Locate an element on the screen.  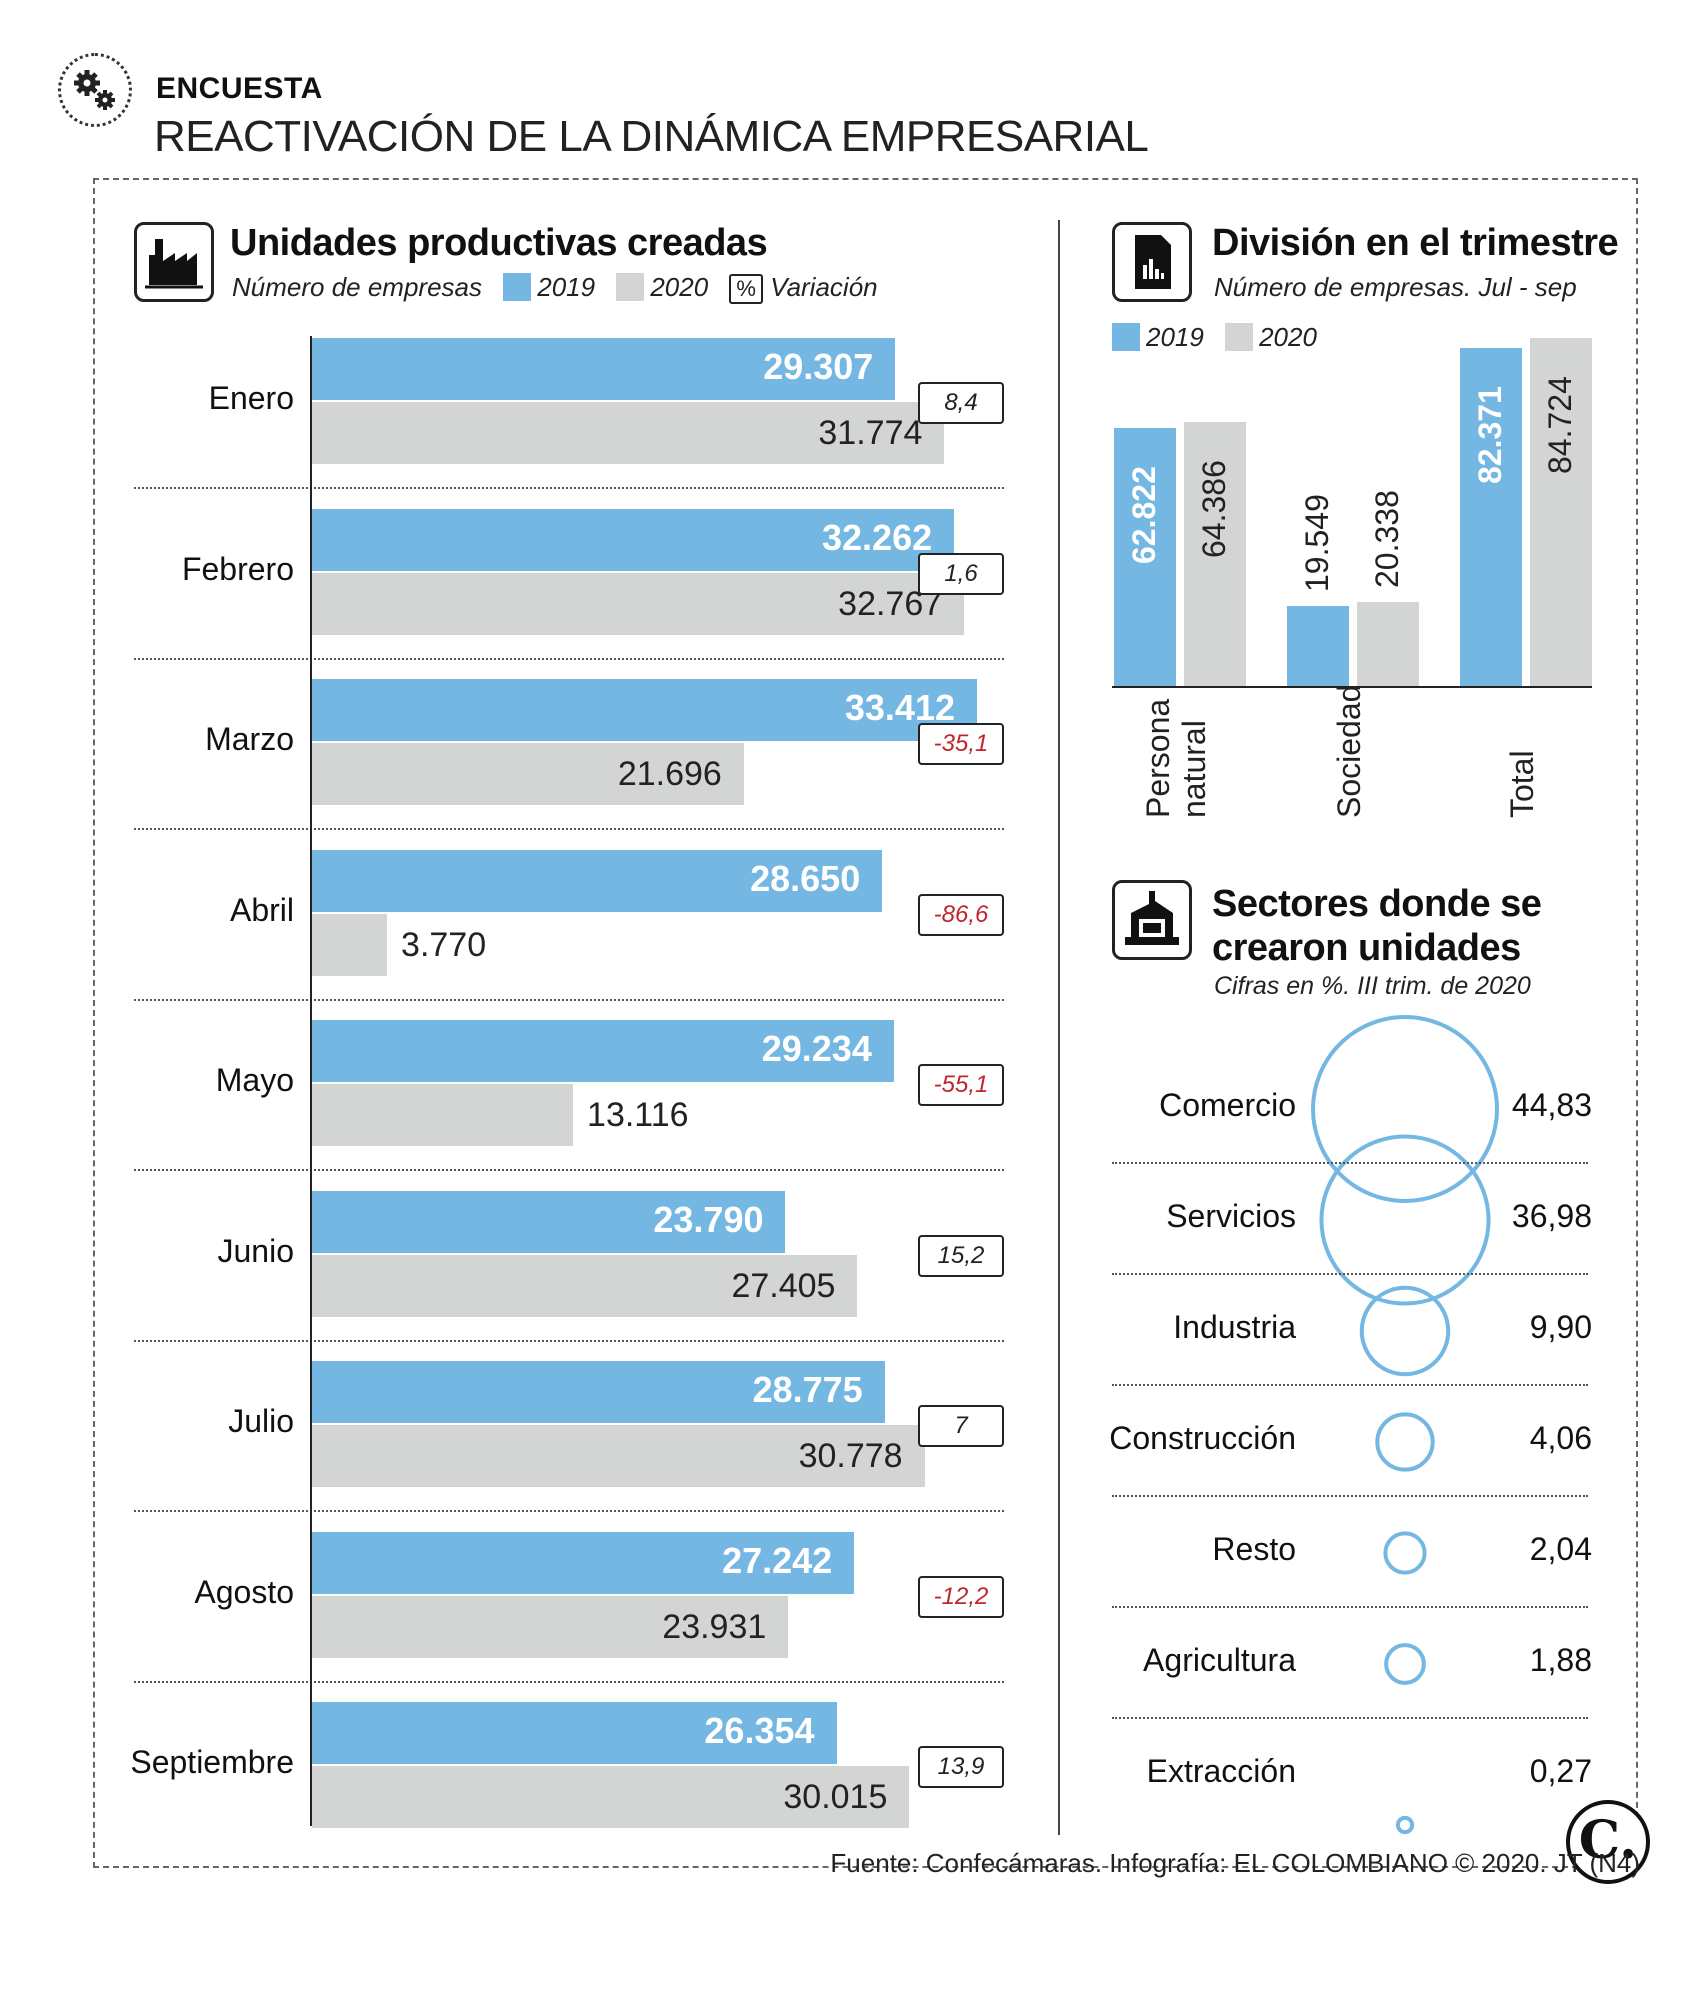
sector-value: 4,06 is located at coordinates (1560, 1438).